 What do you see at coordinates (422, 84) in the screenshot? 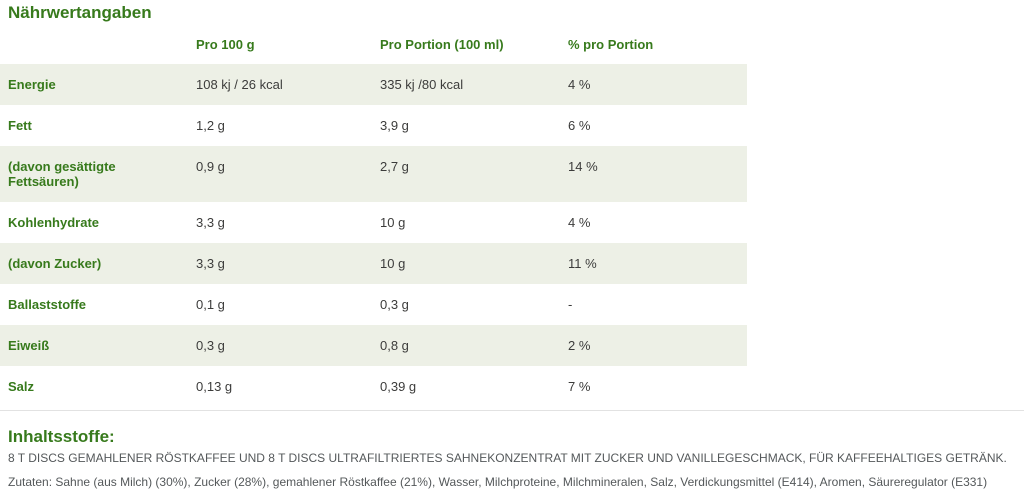
I see `value-per-portion: 335 kj /80 kcal` at bounding box center [422, 84].